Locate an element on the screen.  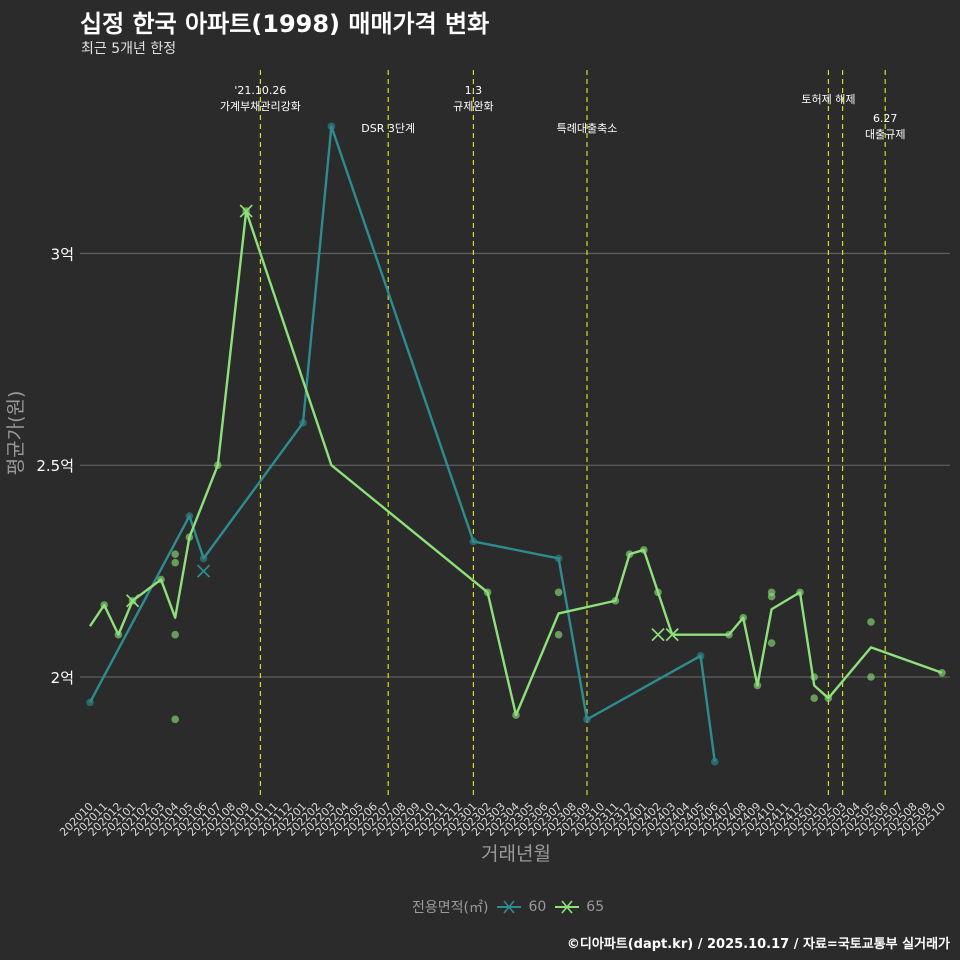
chart-subtitle: 최근 5개년 한정 is located at coordinates (129, 49).